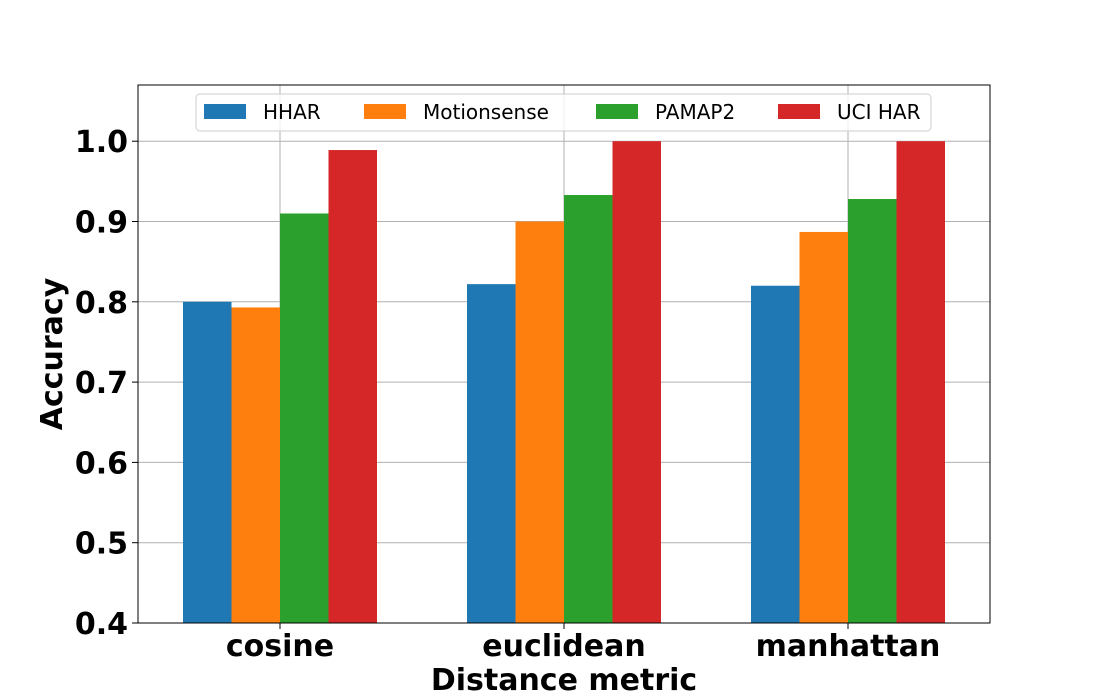  What do you see at coordinates (636, 382) in the screenshot?
I see `bar-uci-har-euclidean` at bounding box center [636, 382].